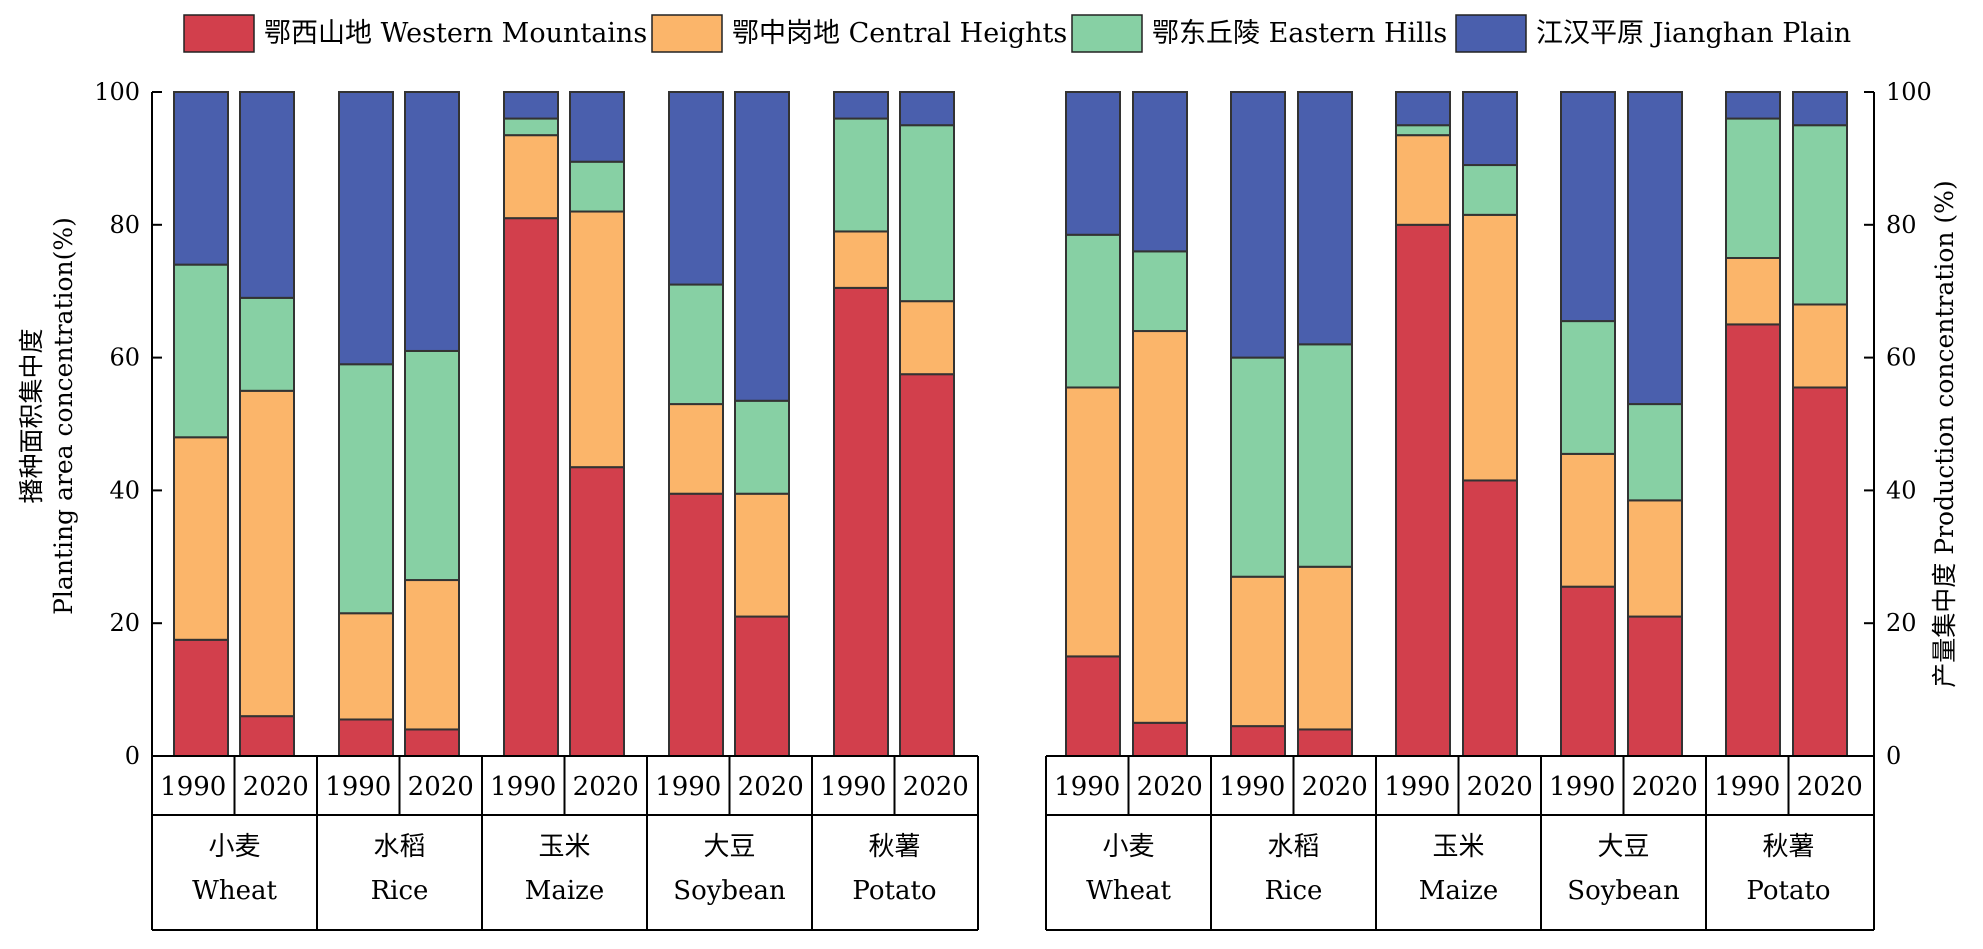  I want to click on crop-label-cn: 秋薯, so click(894, 847).